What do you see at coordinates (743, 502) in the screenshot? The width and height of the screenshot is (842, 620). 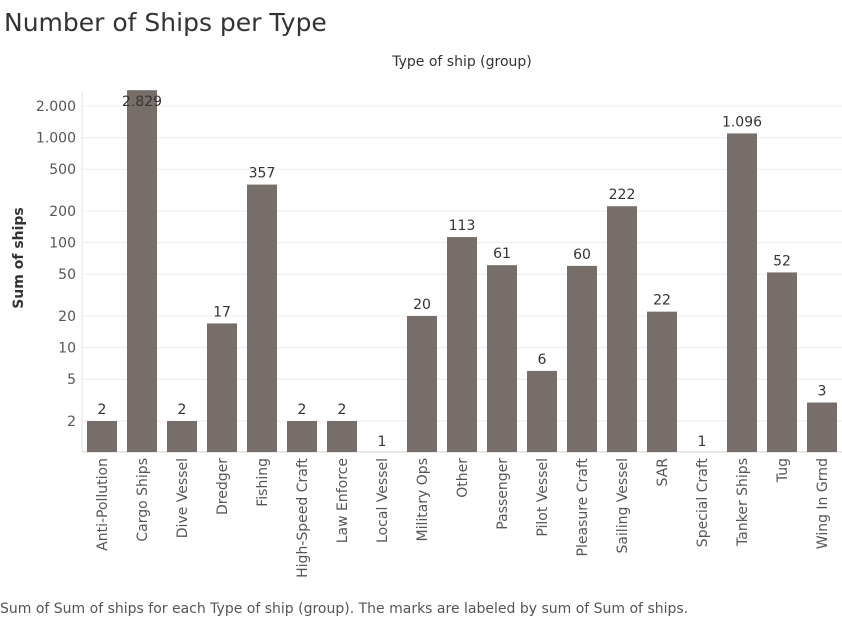 I see `x-tick-label: Tanker Ships` at bounding box center [743, 502].